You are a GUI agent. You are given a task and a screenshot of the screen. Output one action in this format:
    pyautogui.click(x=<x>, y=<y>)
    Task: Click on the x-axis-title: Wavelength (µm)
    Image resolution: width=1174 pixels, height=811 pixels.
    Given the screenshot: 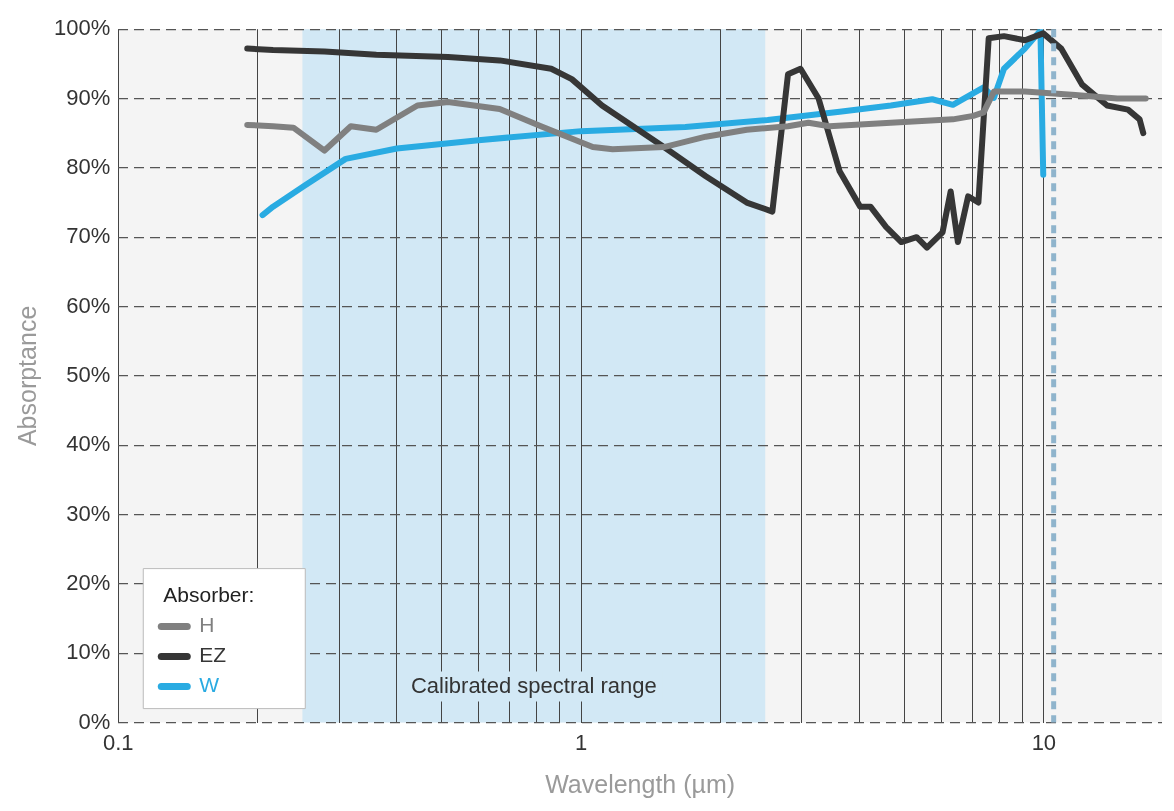 What is the action you would take?
    pyautogui.click(x=640, y=783)
    